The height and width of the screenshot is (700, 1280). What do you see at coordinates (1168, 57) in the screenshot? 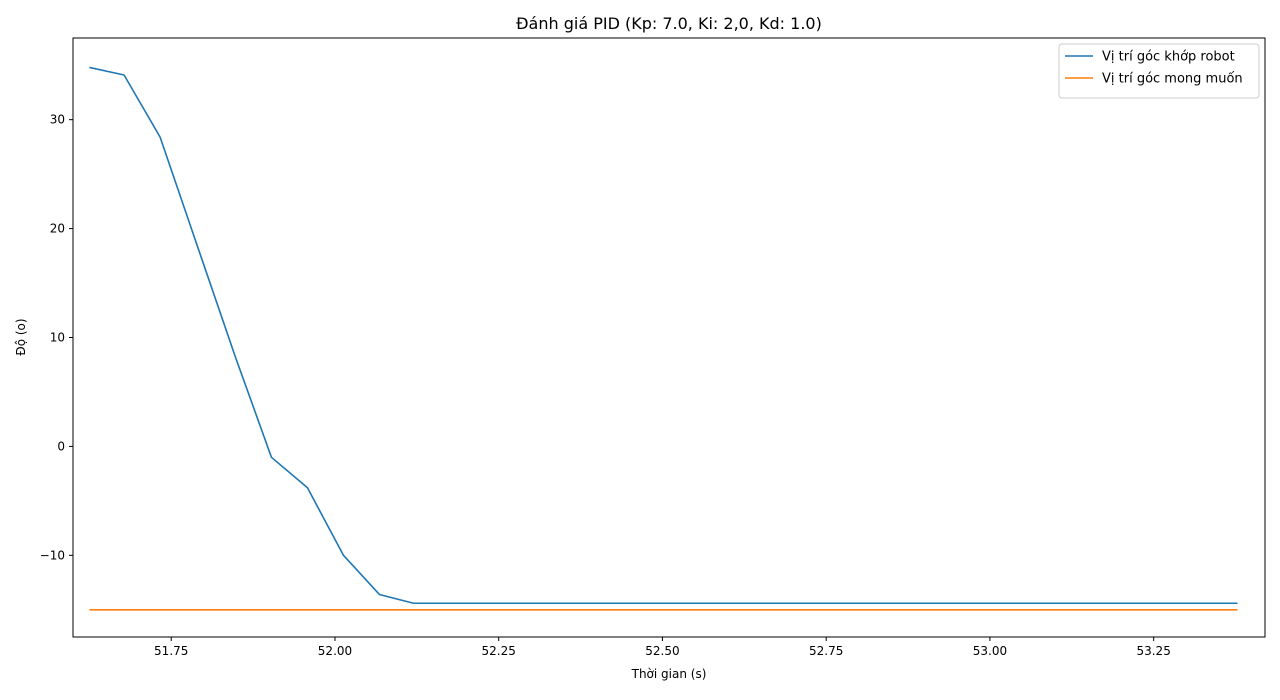
I see `legend-entry-label: Vị trí góc khớp robot` at bounding box center [1168, 57].